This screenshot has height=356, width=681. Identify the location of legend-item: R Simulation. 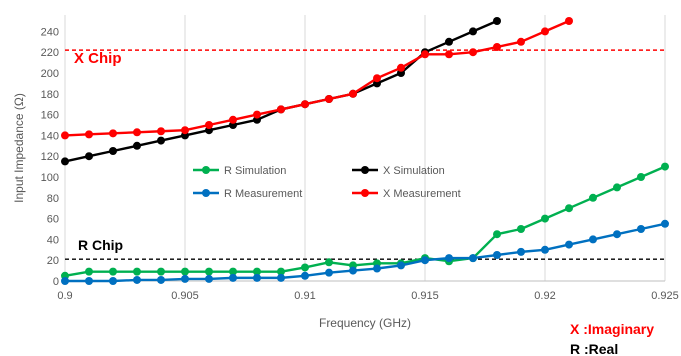
(239, 171).